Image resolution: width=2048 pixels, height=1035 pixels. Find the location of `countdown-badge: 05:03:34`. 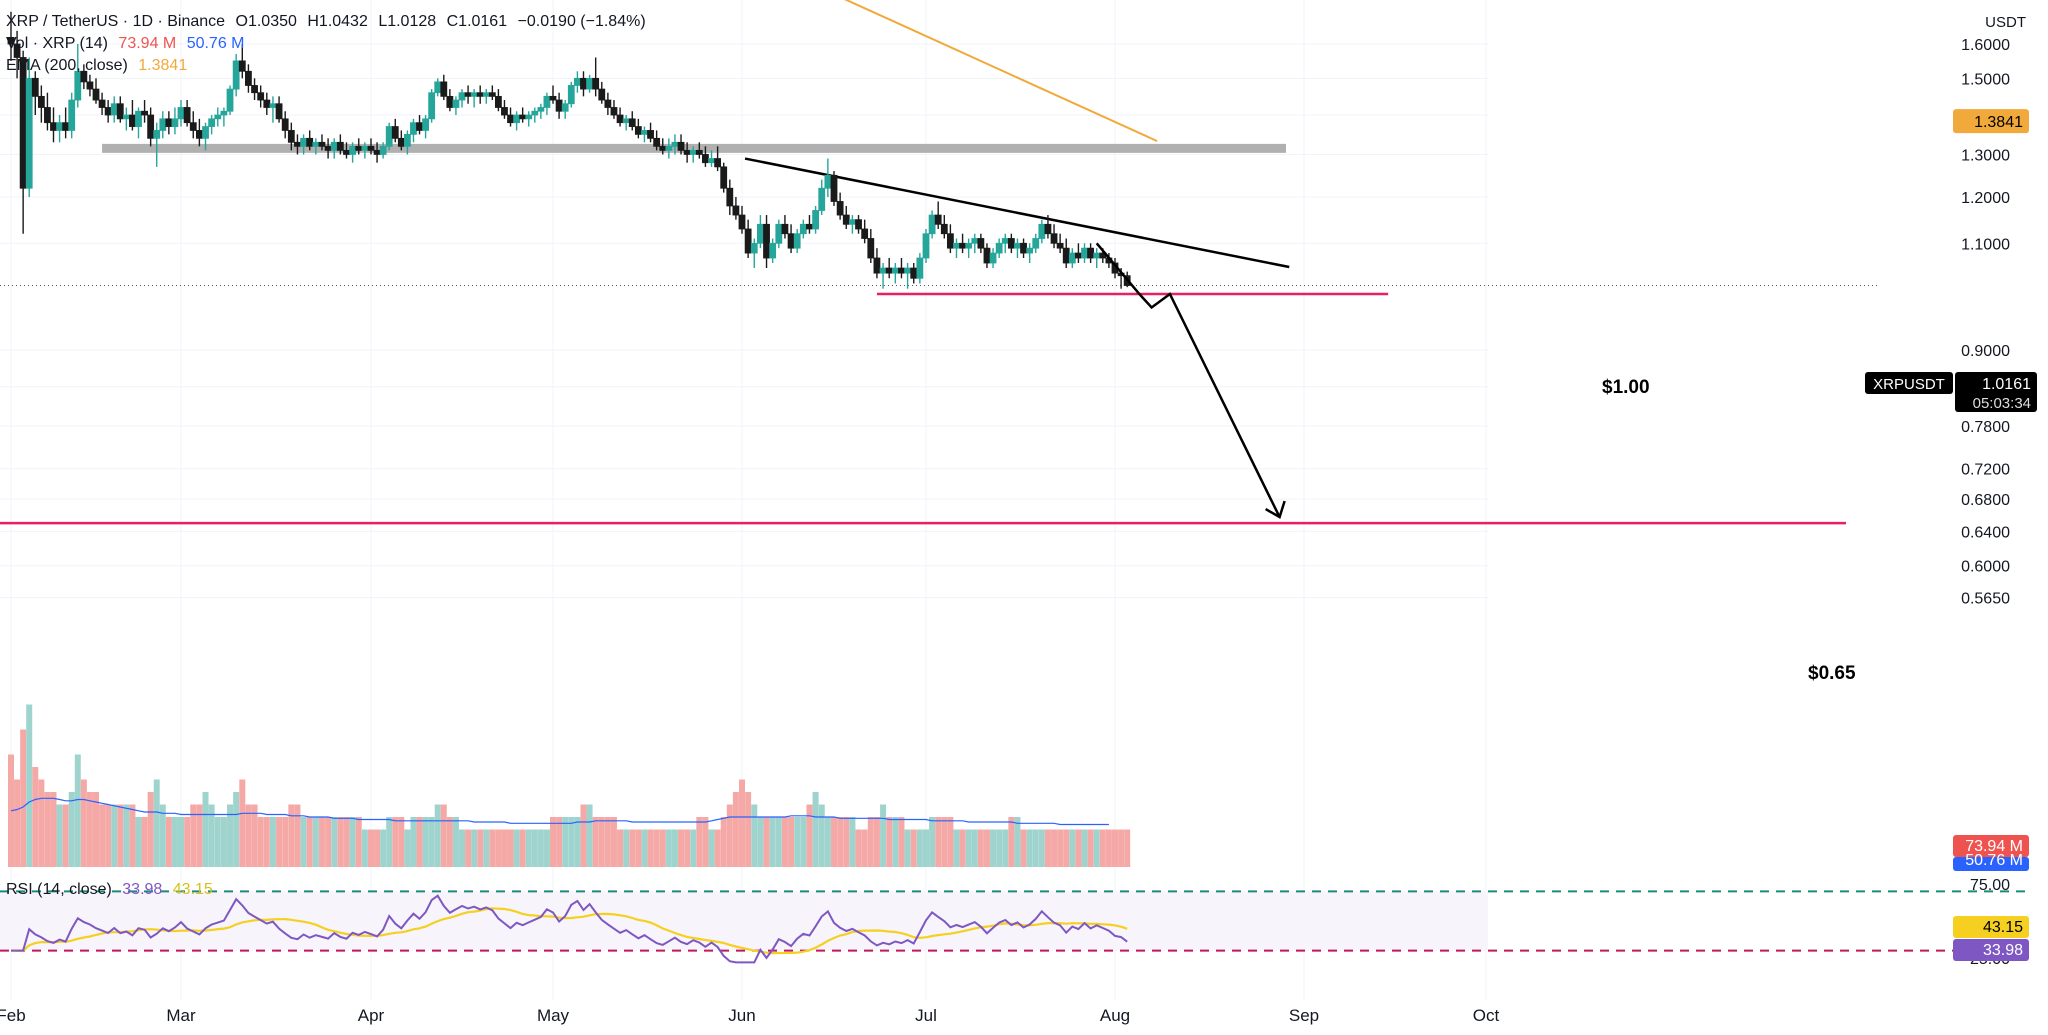

countdown-badge: 05:03:34 is located at coordinates (2002, 403).